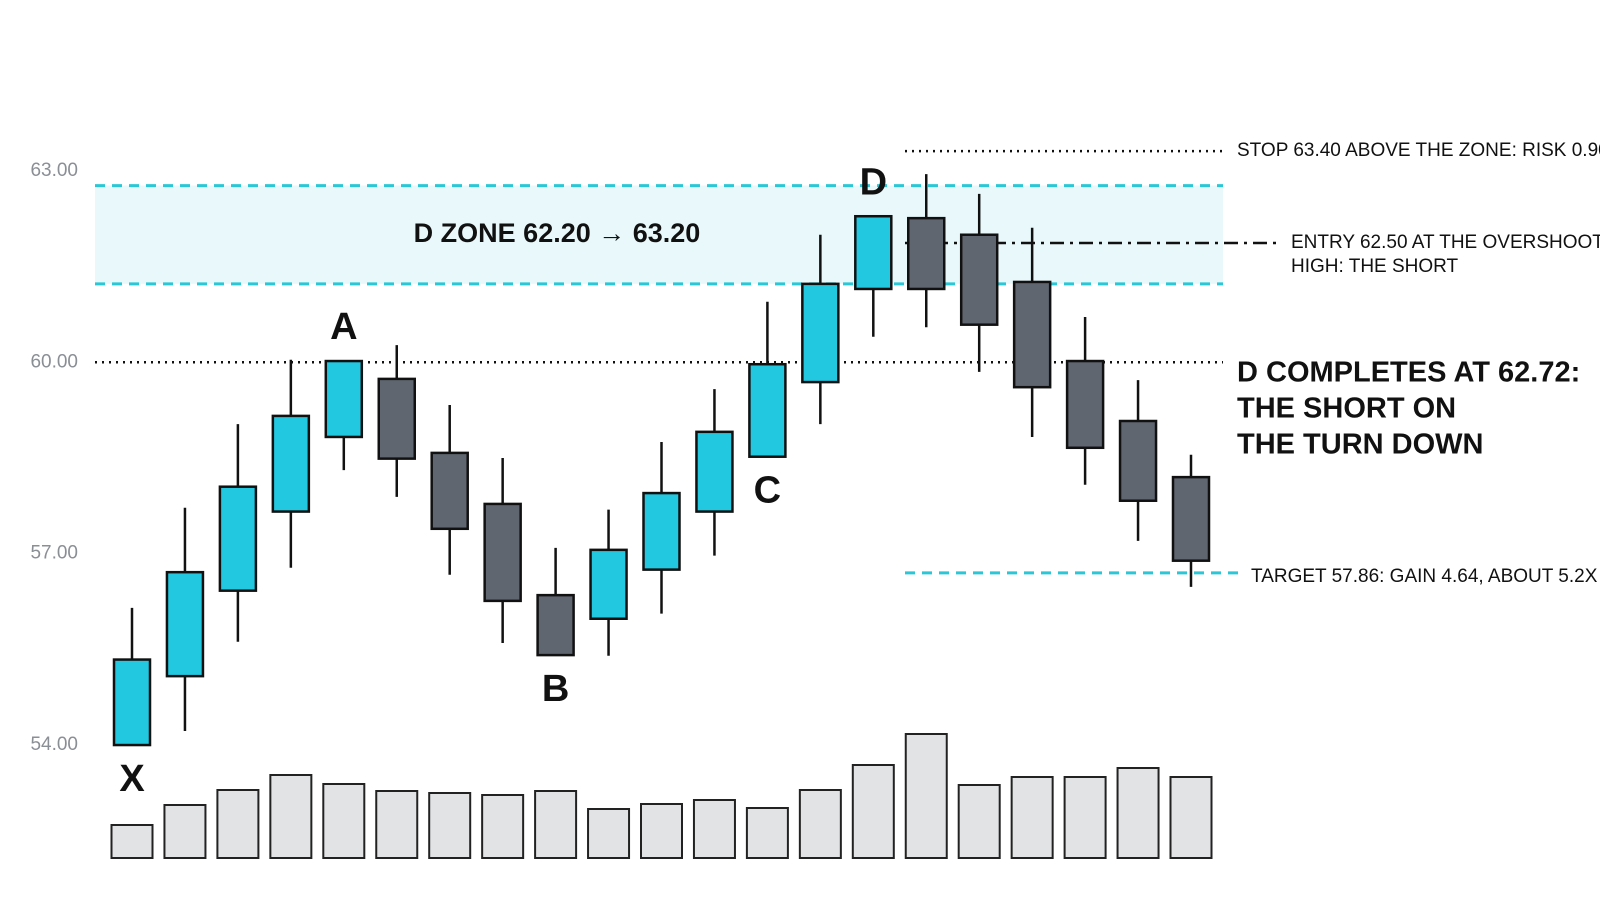 The image size is (1600, 914). What do you see at coordinates (557, 233) in the screenshot?
I see `zone-label: D ZONE 62.20 → 63.20` at bounding box center [557, 233].